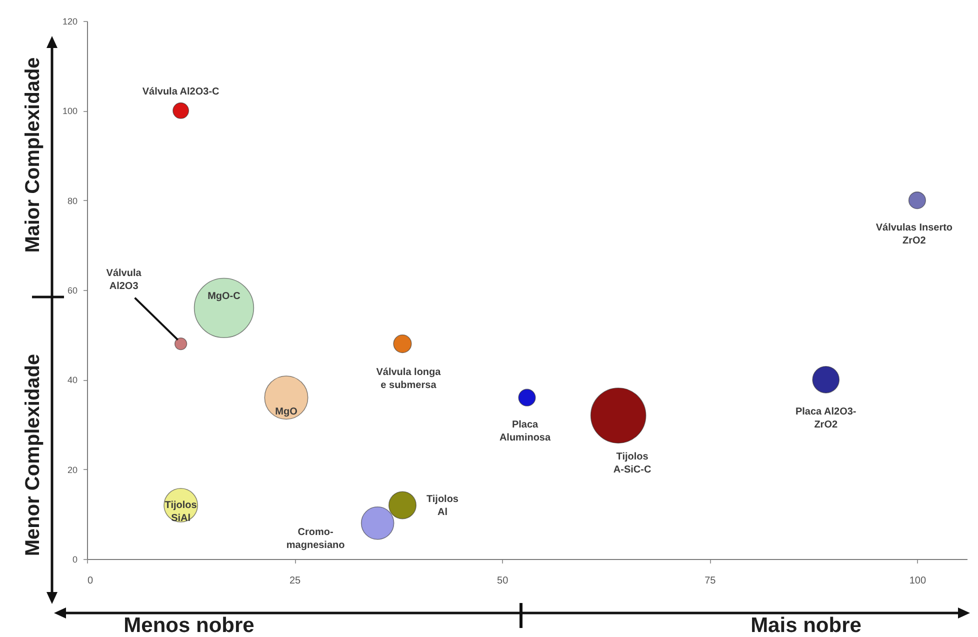 This screenshot has width=978, height=637. What do you see at coordinates (70, 21) in the screenshot?
I see `y-tick-label: 120` at bounding box center [70, 21].